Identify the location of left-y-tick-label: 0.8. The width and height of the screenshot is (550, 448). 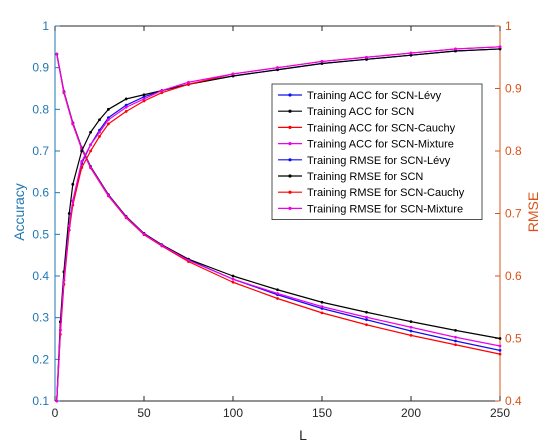
(40, 109).